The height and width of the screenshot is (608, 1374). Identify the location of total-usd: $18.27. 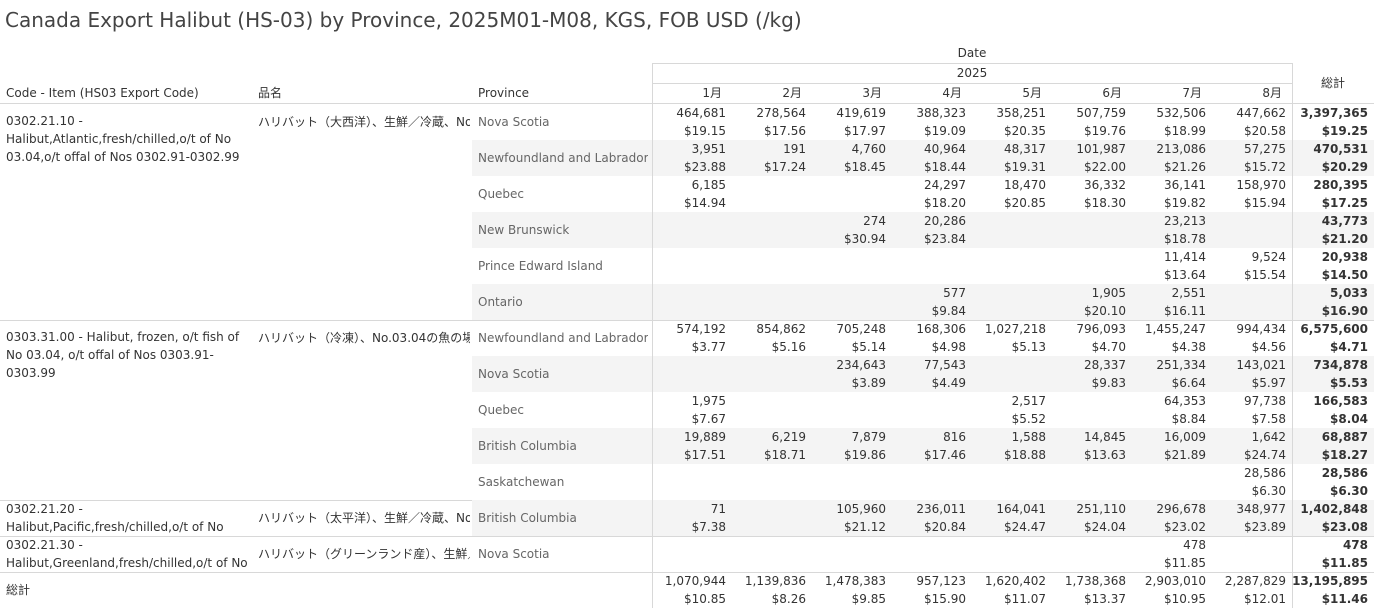
(1344, 455).